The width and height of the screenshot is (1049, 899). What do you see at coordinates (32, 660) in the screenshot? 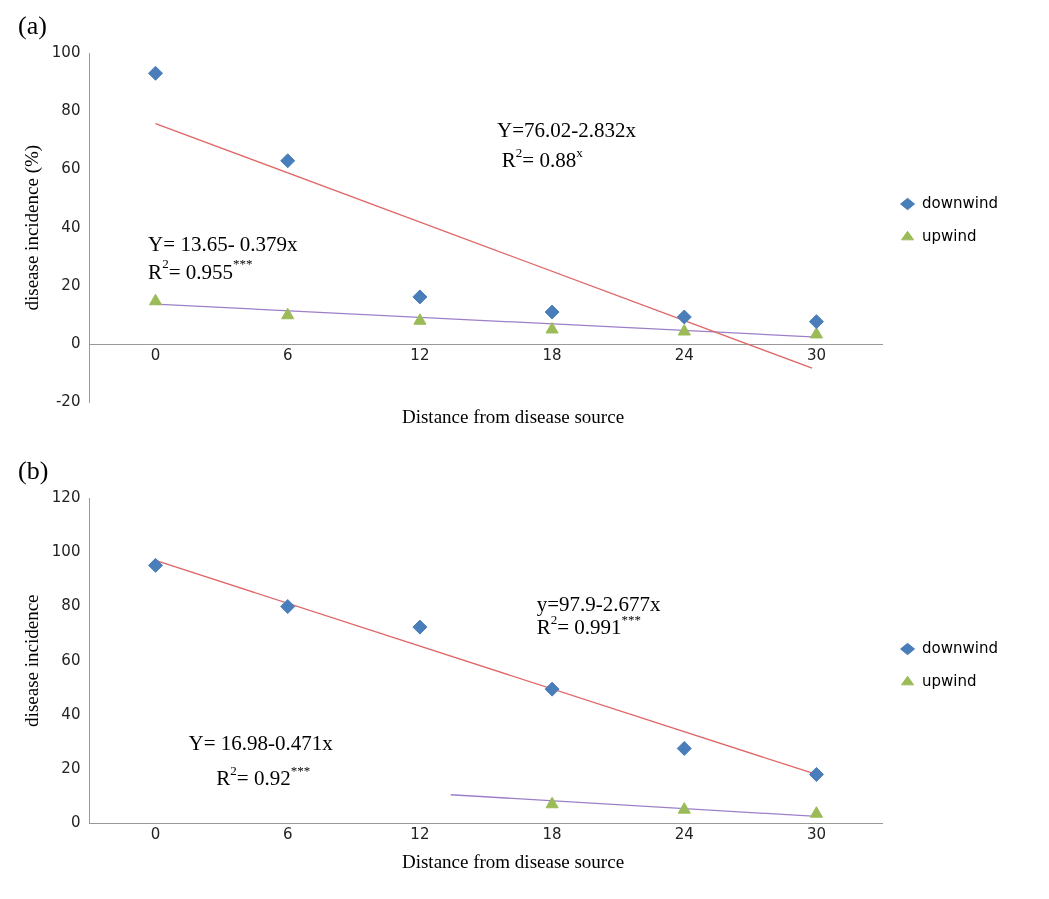
I see `y-axis-title: disease incidence` at bounding box center [32, 660].